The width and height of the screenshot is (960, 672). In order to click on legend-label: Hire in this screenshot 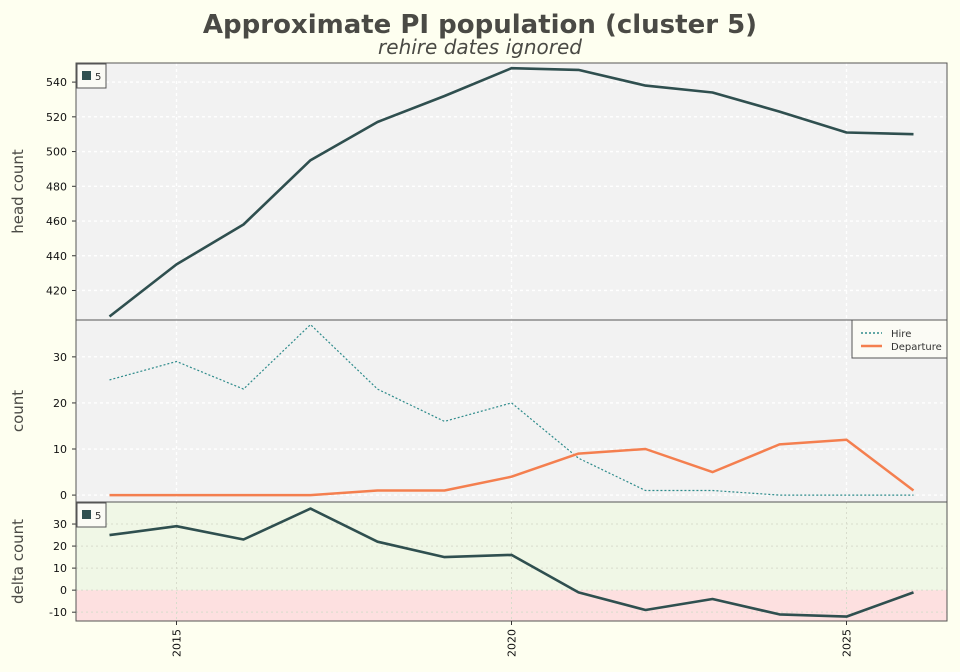, I will do `click(901, 334)`.